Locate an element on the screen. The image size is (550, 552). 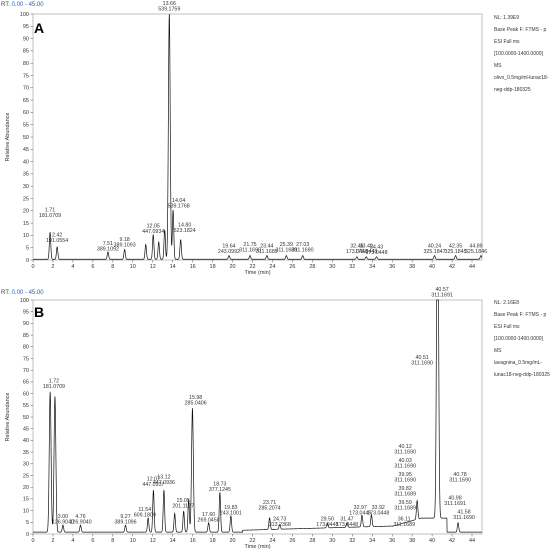
y-tick-label: 60 is located at coordinates (26, 113).